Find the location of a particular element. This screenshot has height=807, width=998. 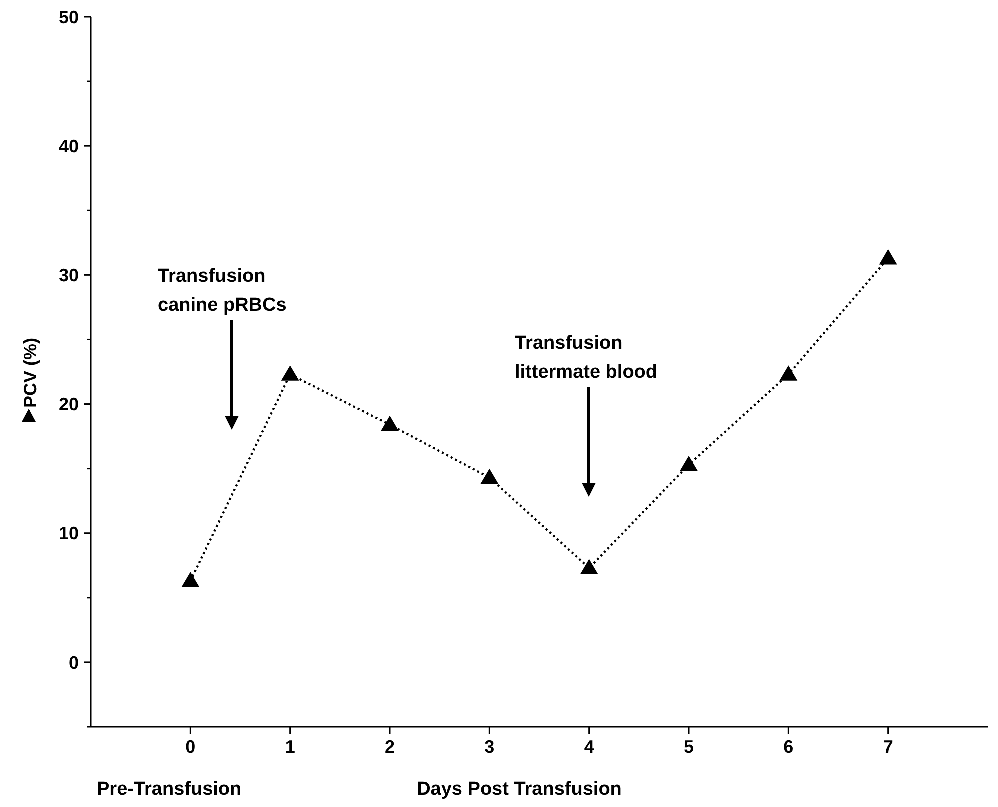

x-tick-label: 7 is located at coordinates (888, 747).